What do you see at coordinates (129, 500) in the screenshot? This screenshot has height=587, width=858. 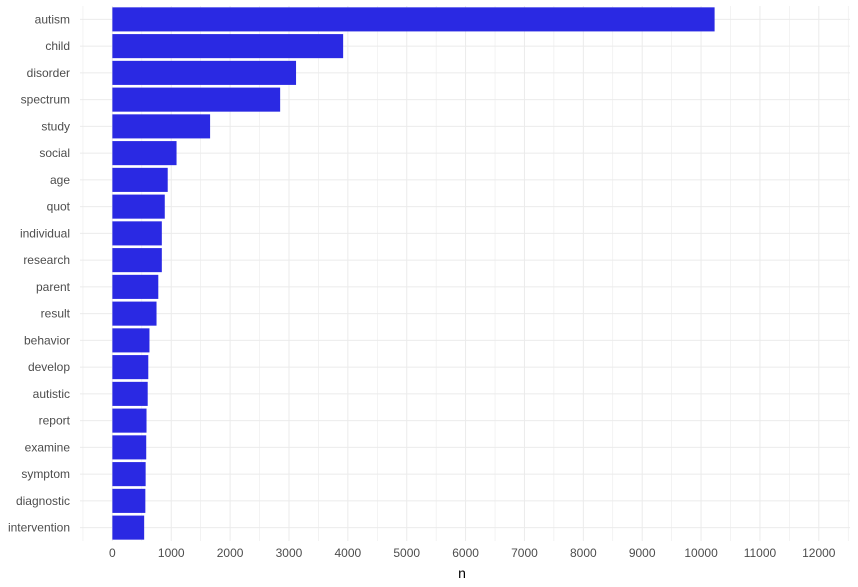 I see `bar-diagnostic` at bounding box center [129, 500].